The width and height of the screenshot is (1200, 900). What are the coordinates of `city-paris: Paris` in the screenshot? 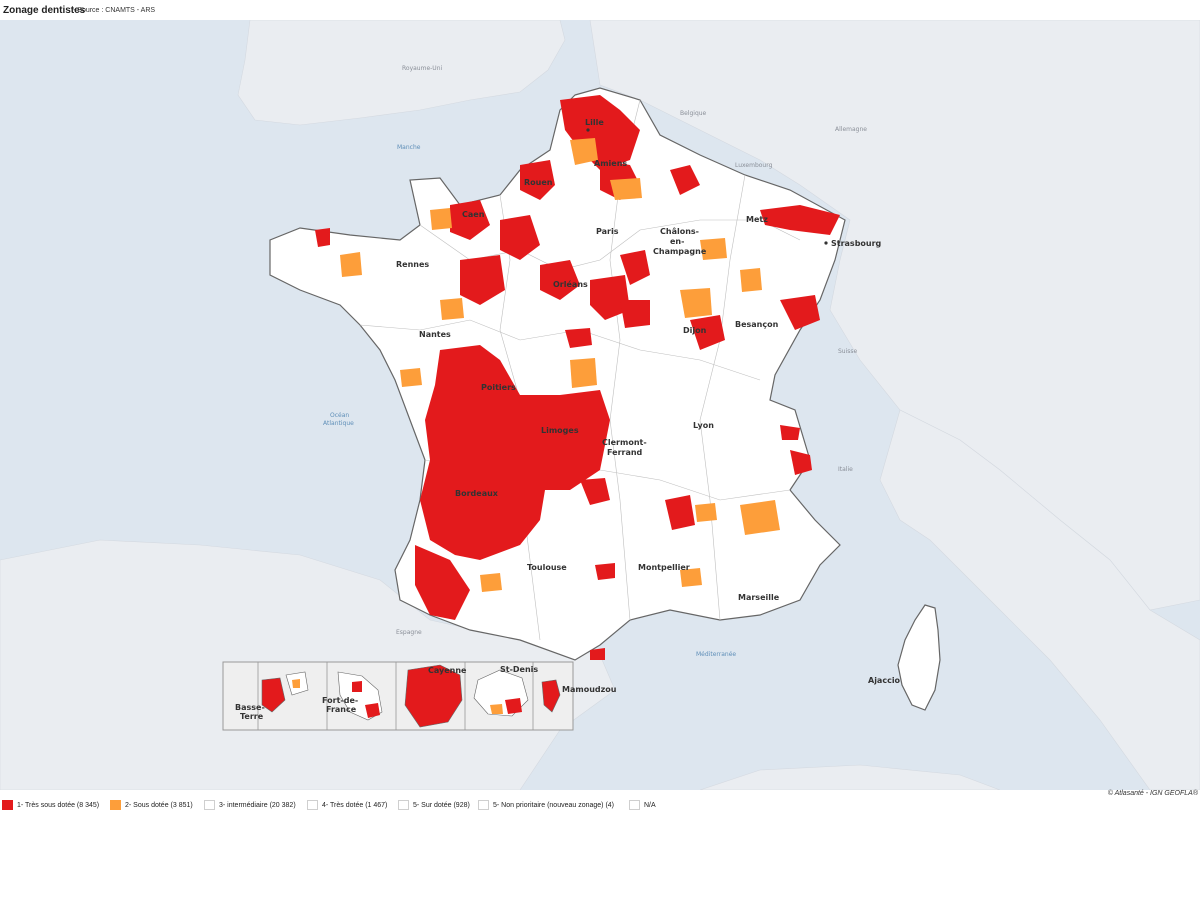 It's located at (607, 231).